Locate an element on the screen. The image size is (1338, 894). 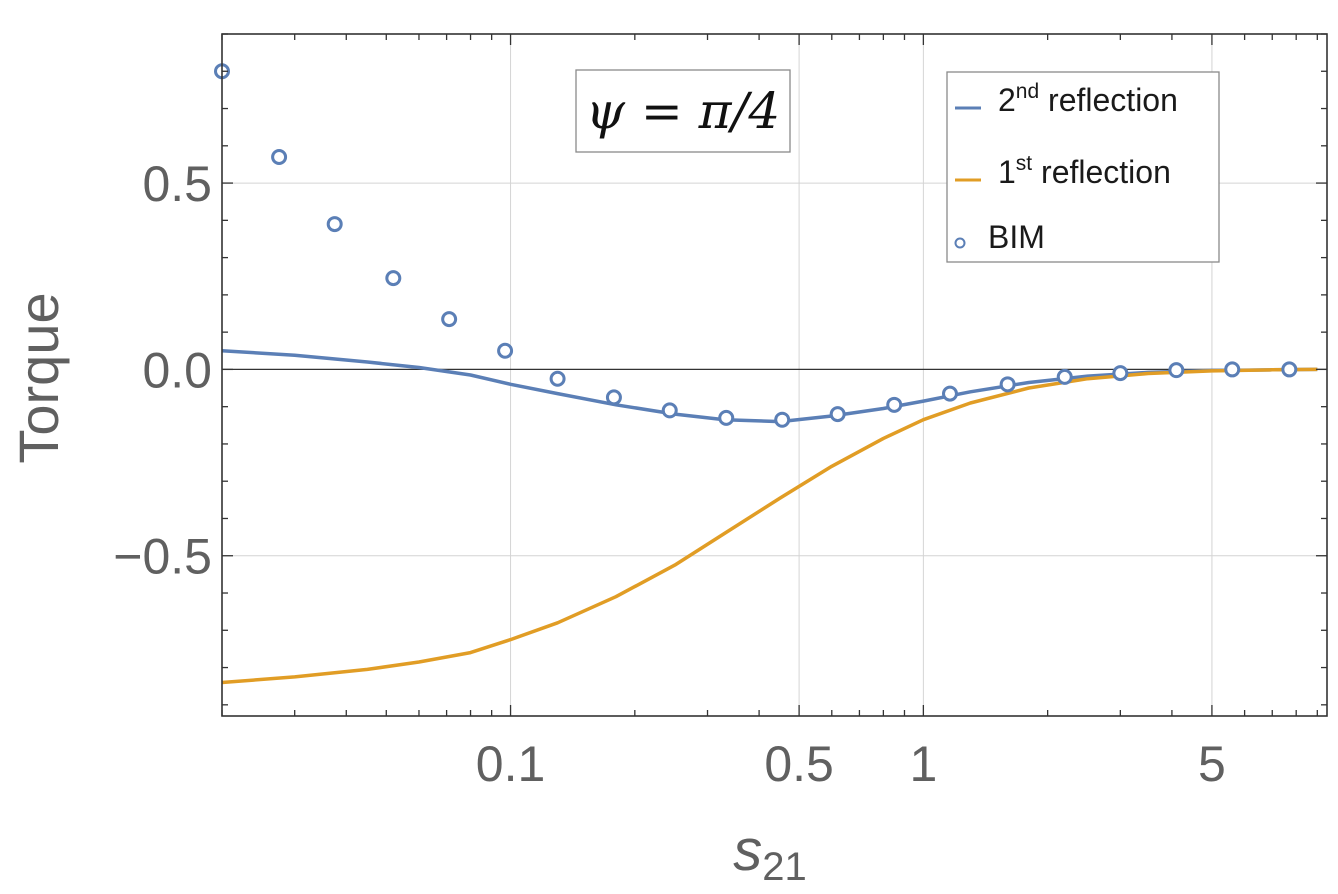
x-tick-label: 0.1 is located at coordinates (511, 764).